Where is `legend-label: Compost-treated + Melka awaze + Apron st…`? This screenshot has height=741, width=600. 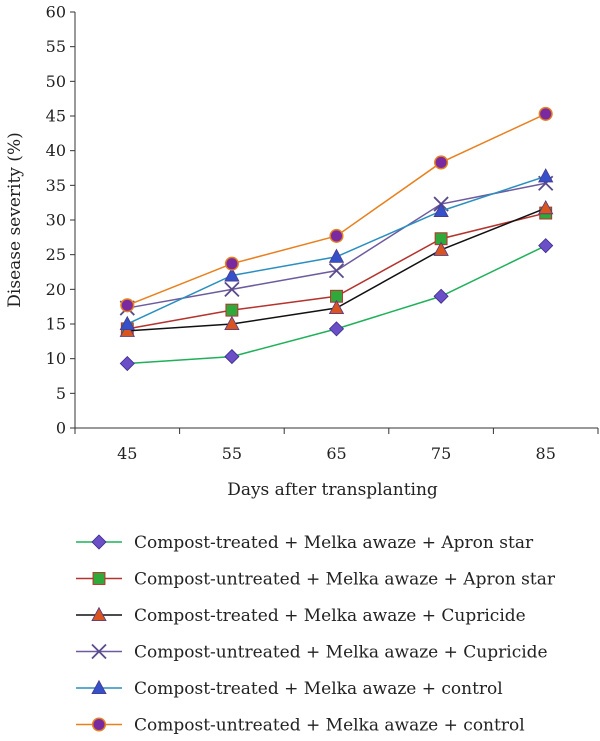
legend-label: Compost-treated + Melka awaze + Apron st… is located at coordinates (334, 543).